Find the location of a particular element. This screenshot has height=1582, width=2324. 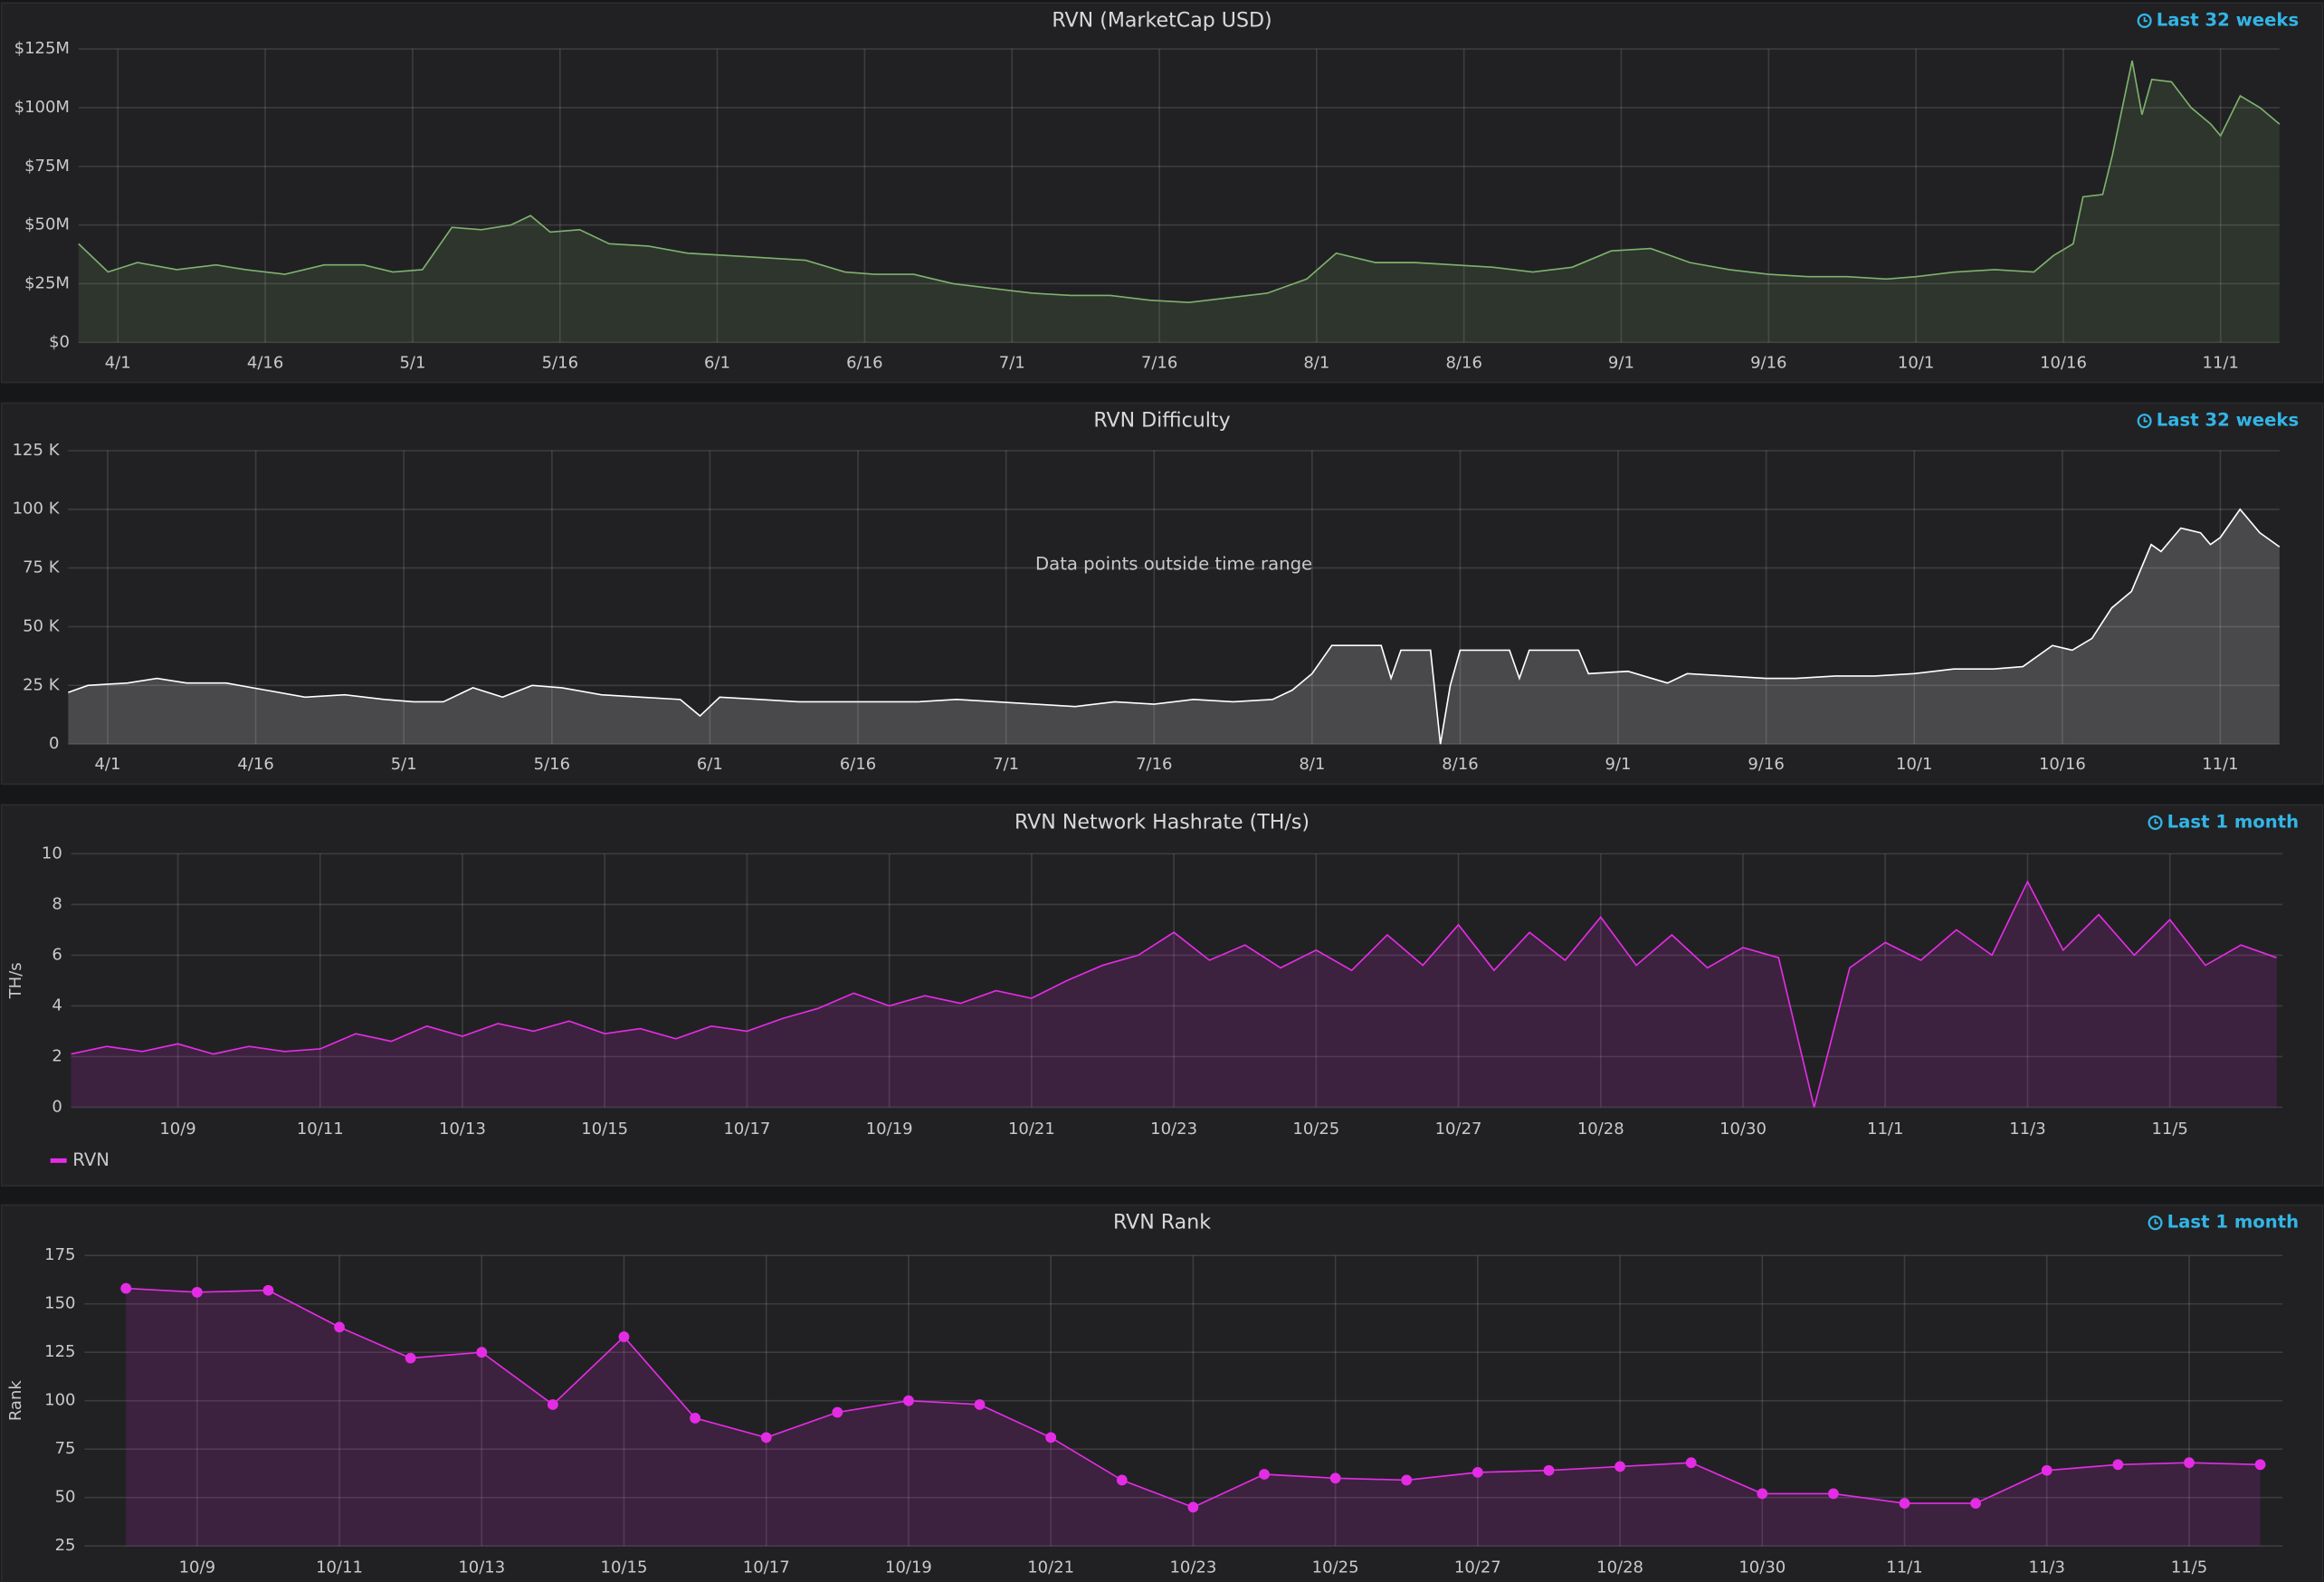

y-tick-label: 10 is located at coordinates (52, 852).